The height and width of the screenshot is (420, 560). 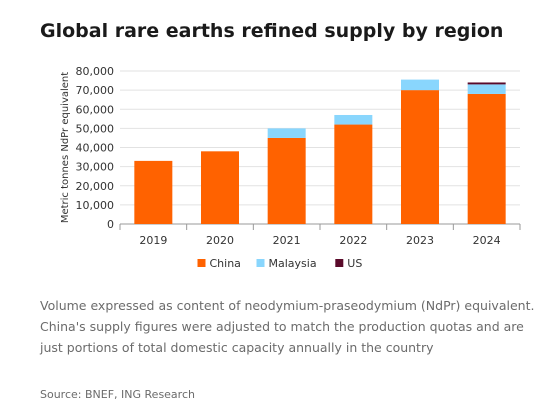 What do you see at coordinates (353, 119) in the screenshot?
I see `bar-malaysia-2022` at bounding box center [353, 119].